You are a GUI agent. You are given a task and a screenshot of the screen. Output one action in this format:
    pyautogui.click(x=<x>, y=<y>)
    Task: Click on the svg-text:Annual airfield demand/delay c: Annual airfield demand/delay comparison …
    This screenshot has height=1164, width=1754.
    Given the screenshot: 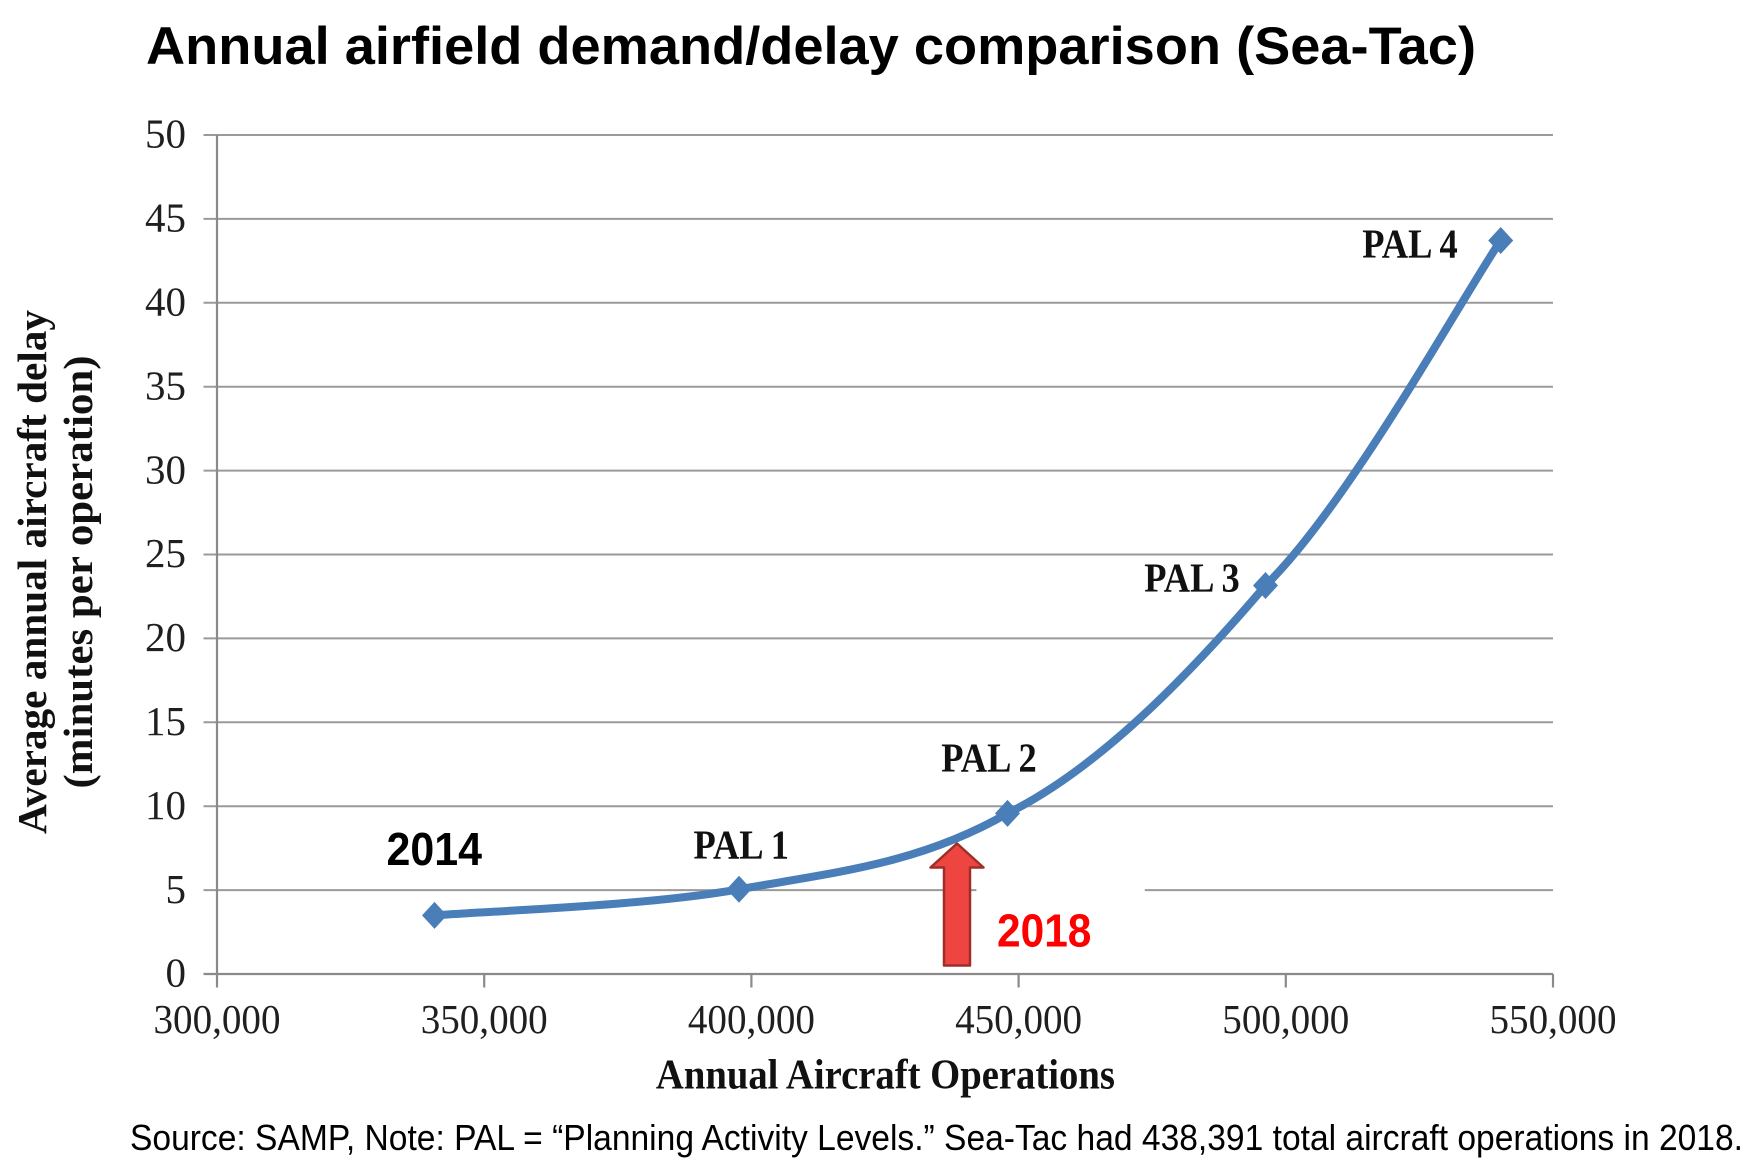 What is the action you would take?
    pyautogui.click(x=811, y=46)
    